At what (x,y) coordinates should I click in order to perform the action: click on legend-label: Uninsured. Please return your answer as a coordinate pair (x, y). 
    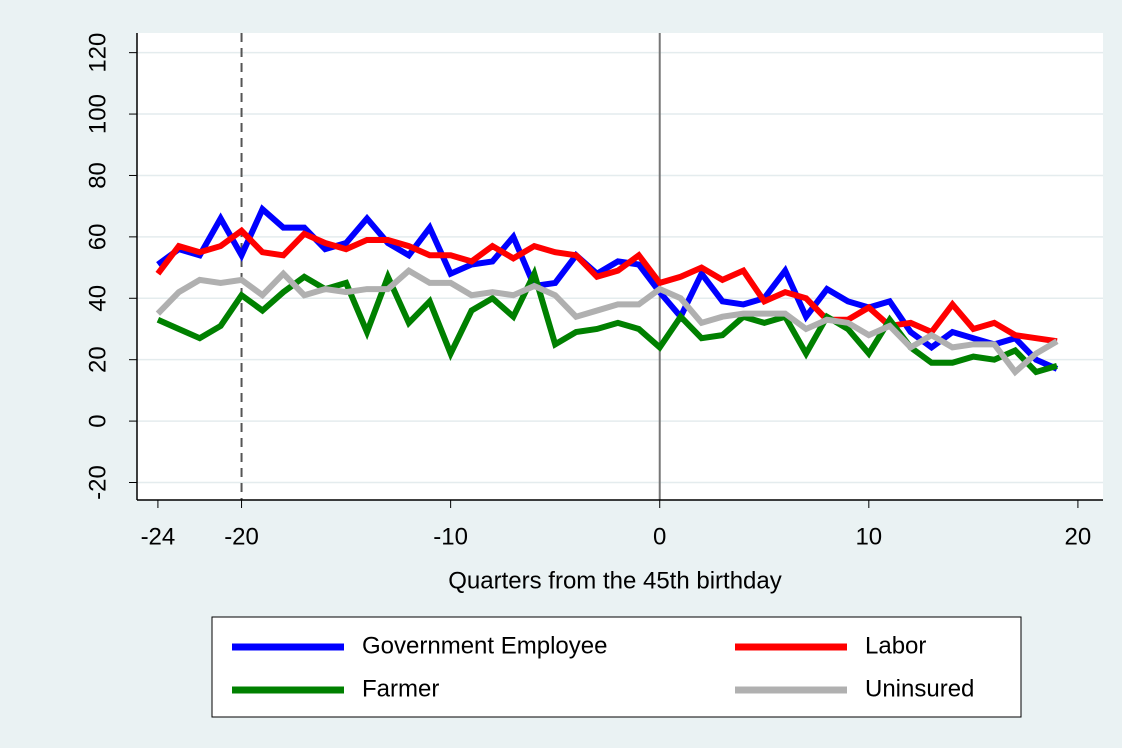
    Looking at the image, I should click on (919, 688).